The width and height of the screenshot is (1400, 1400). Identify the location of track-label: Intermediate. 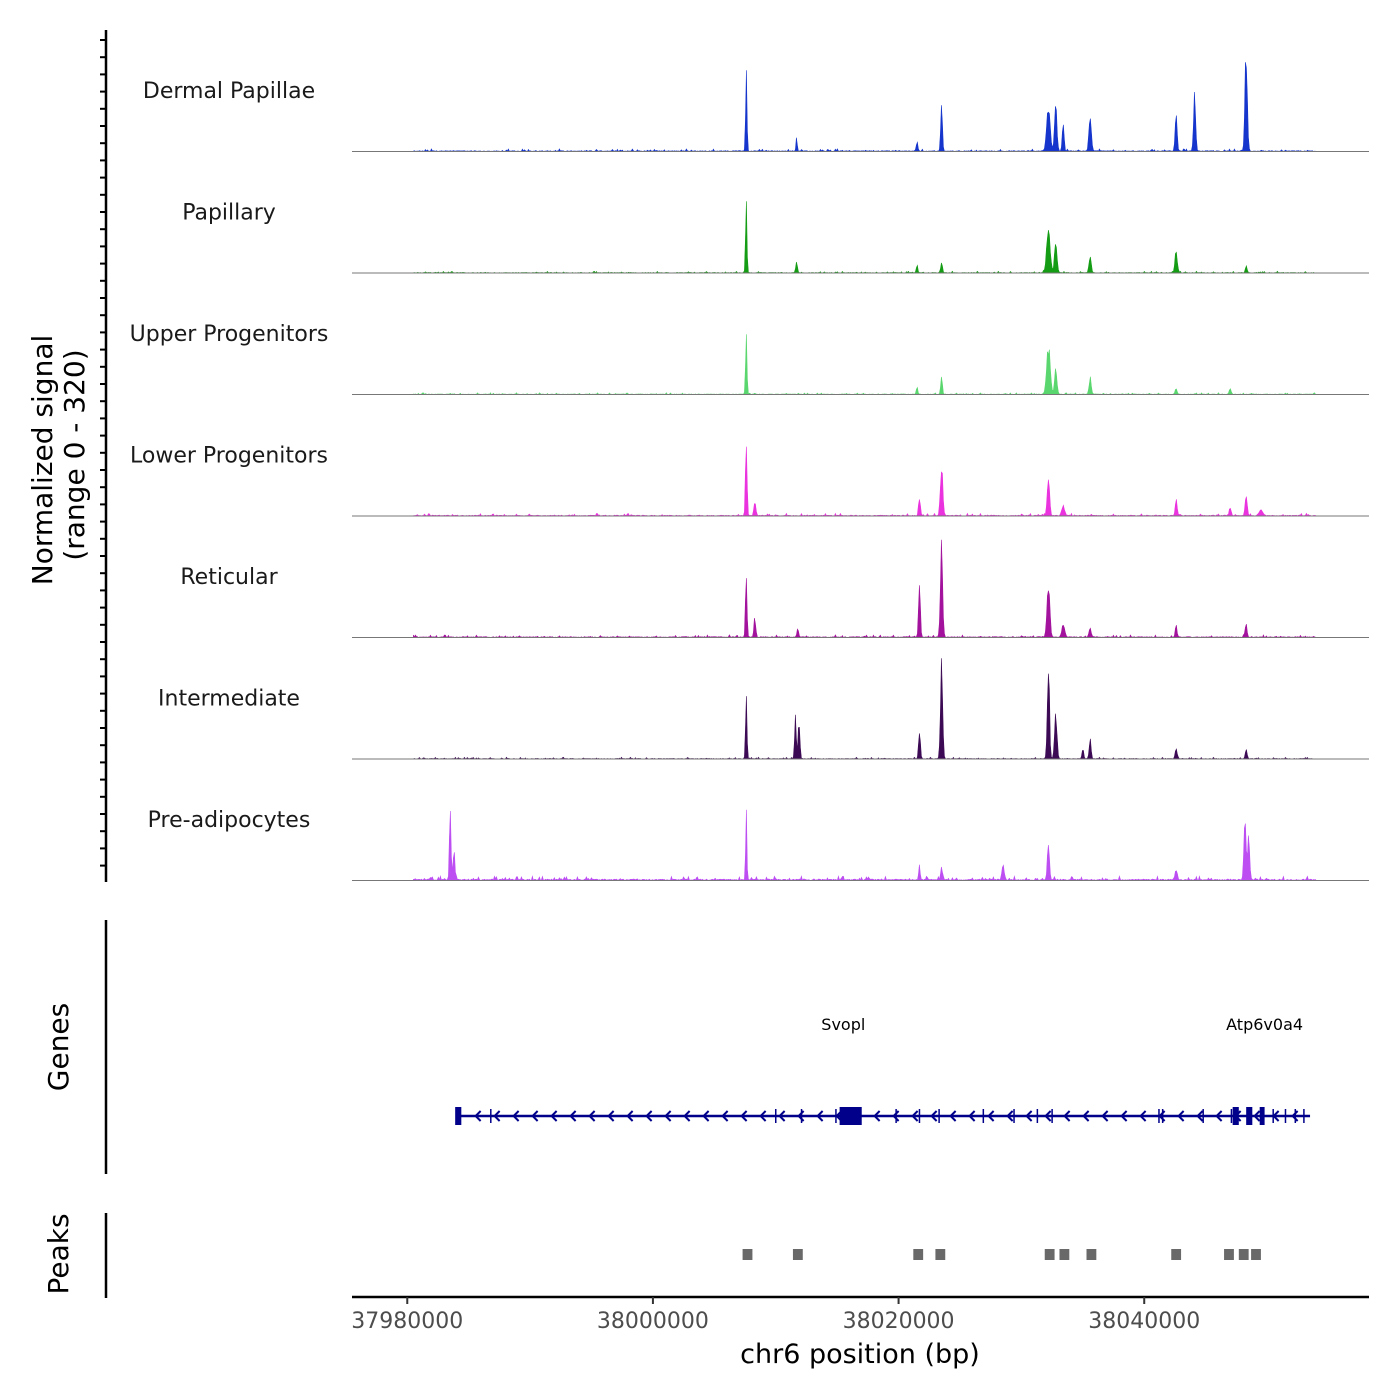
(229, 699).